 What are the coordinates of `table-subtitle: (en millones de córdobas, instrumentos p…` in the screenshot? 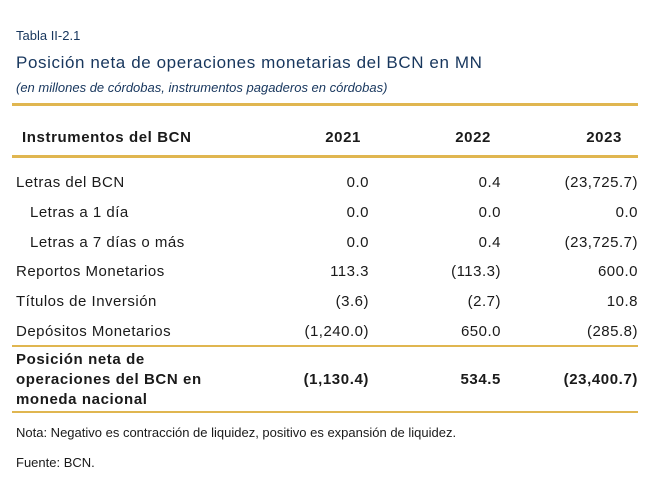 It's located at (202, 87).